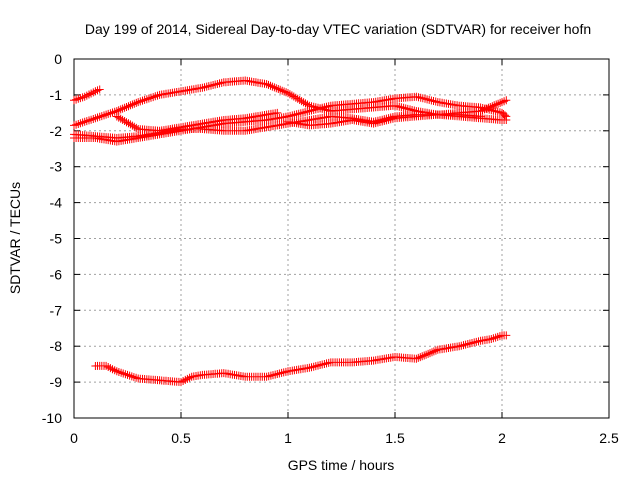  Describe the element at coordinates (502, 438) in the screenshot. I see `x-tick-label: 2` at that location.